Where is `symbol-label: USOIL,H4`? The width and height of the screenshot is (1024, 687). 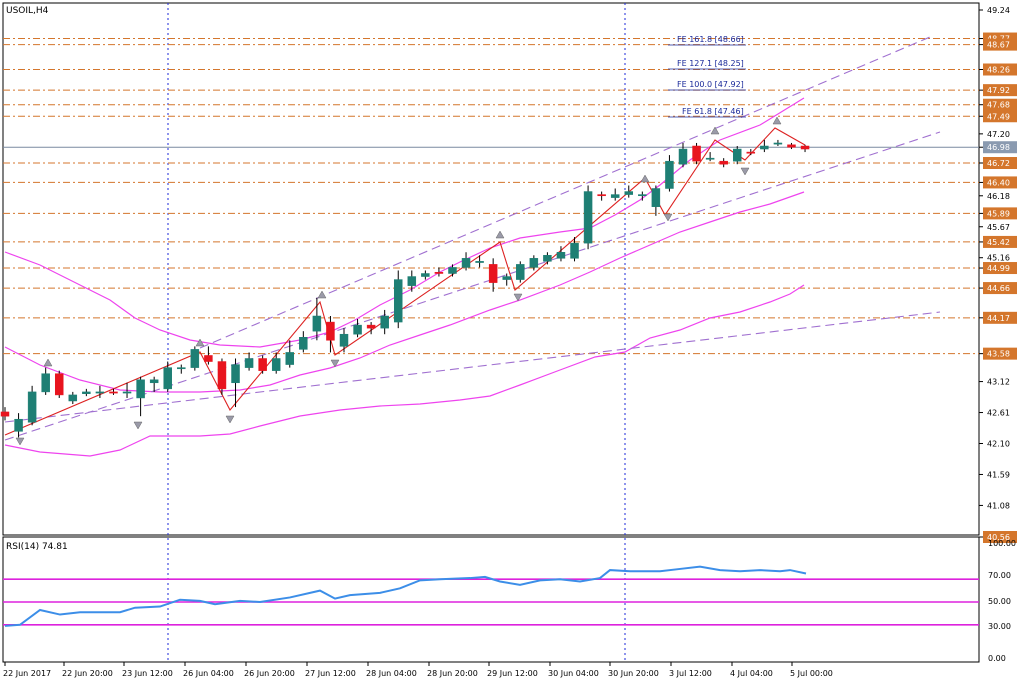 symbol-label: USOIL,H4 is located at coordinates (27, 11).